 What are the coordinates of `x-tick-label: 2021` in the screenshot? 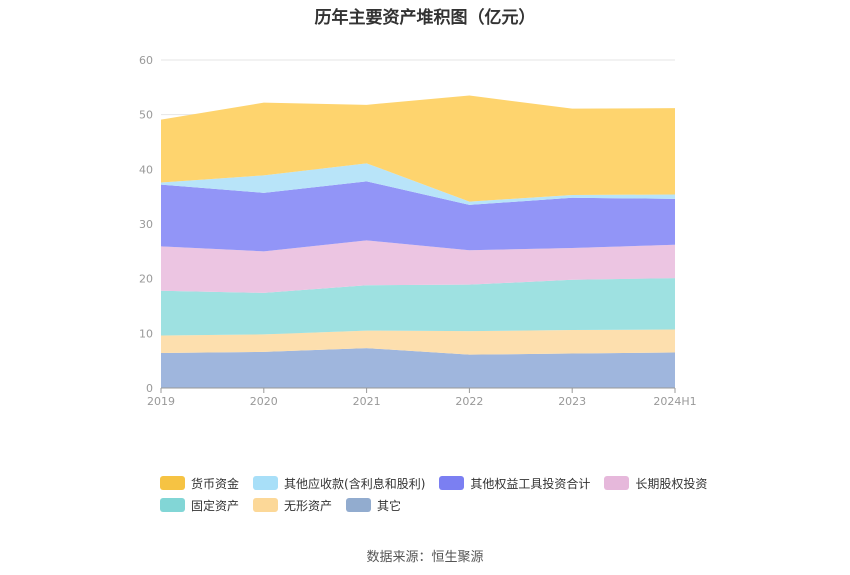 It's located at (367, 401).